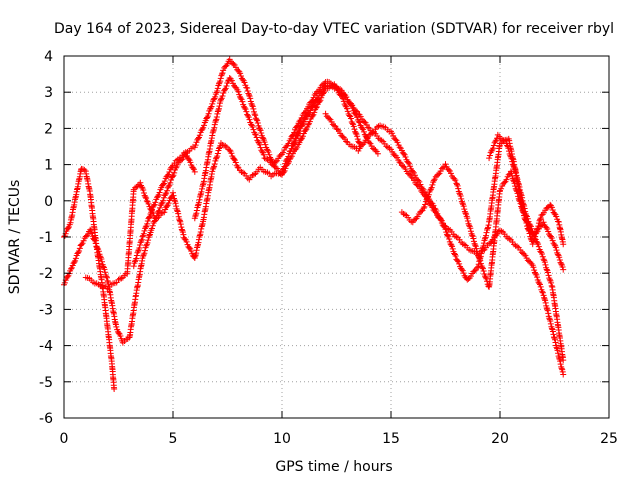  I want to click on y-tick-label: 4, so click(48, 57).